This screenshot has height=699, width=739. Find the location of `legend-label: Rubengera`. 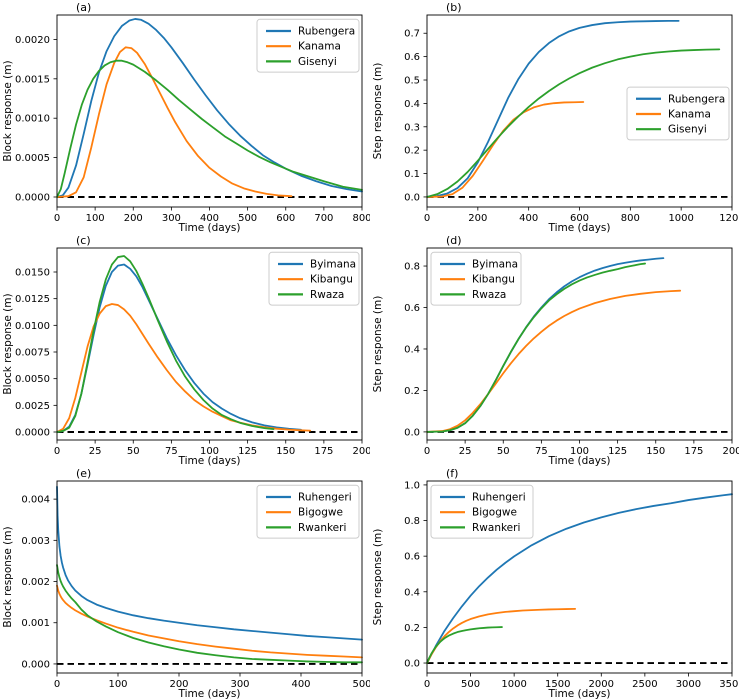

legend-label: Rubengera is located at coordinates (696, 99).